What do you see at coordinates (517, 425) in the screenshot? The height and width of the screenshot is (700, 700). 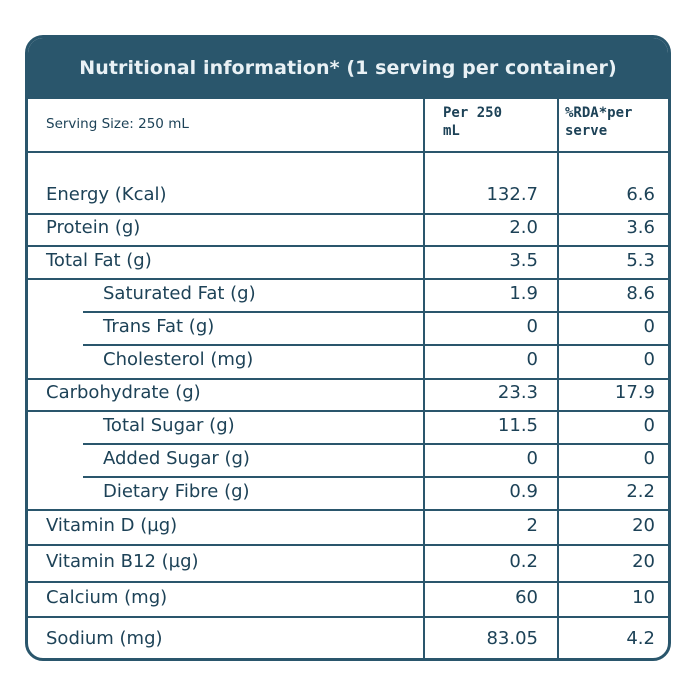 I see `per-serving-value: 11.5` at bounding box center [517, 425].